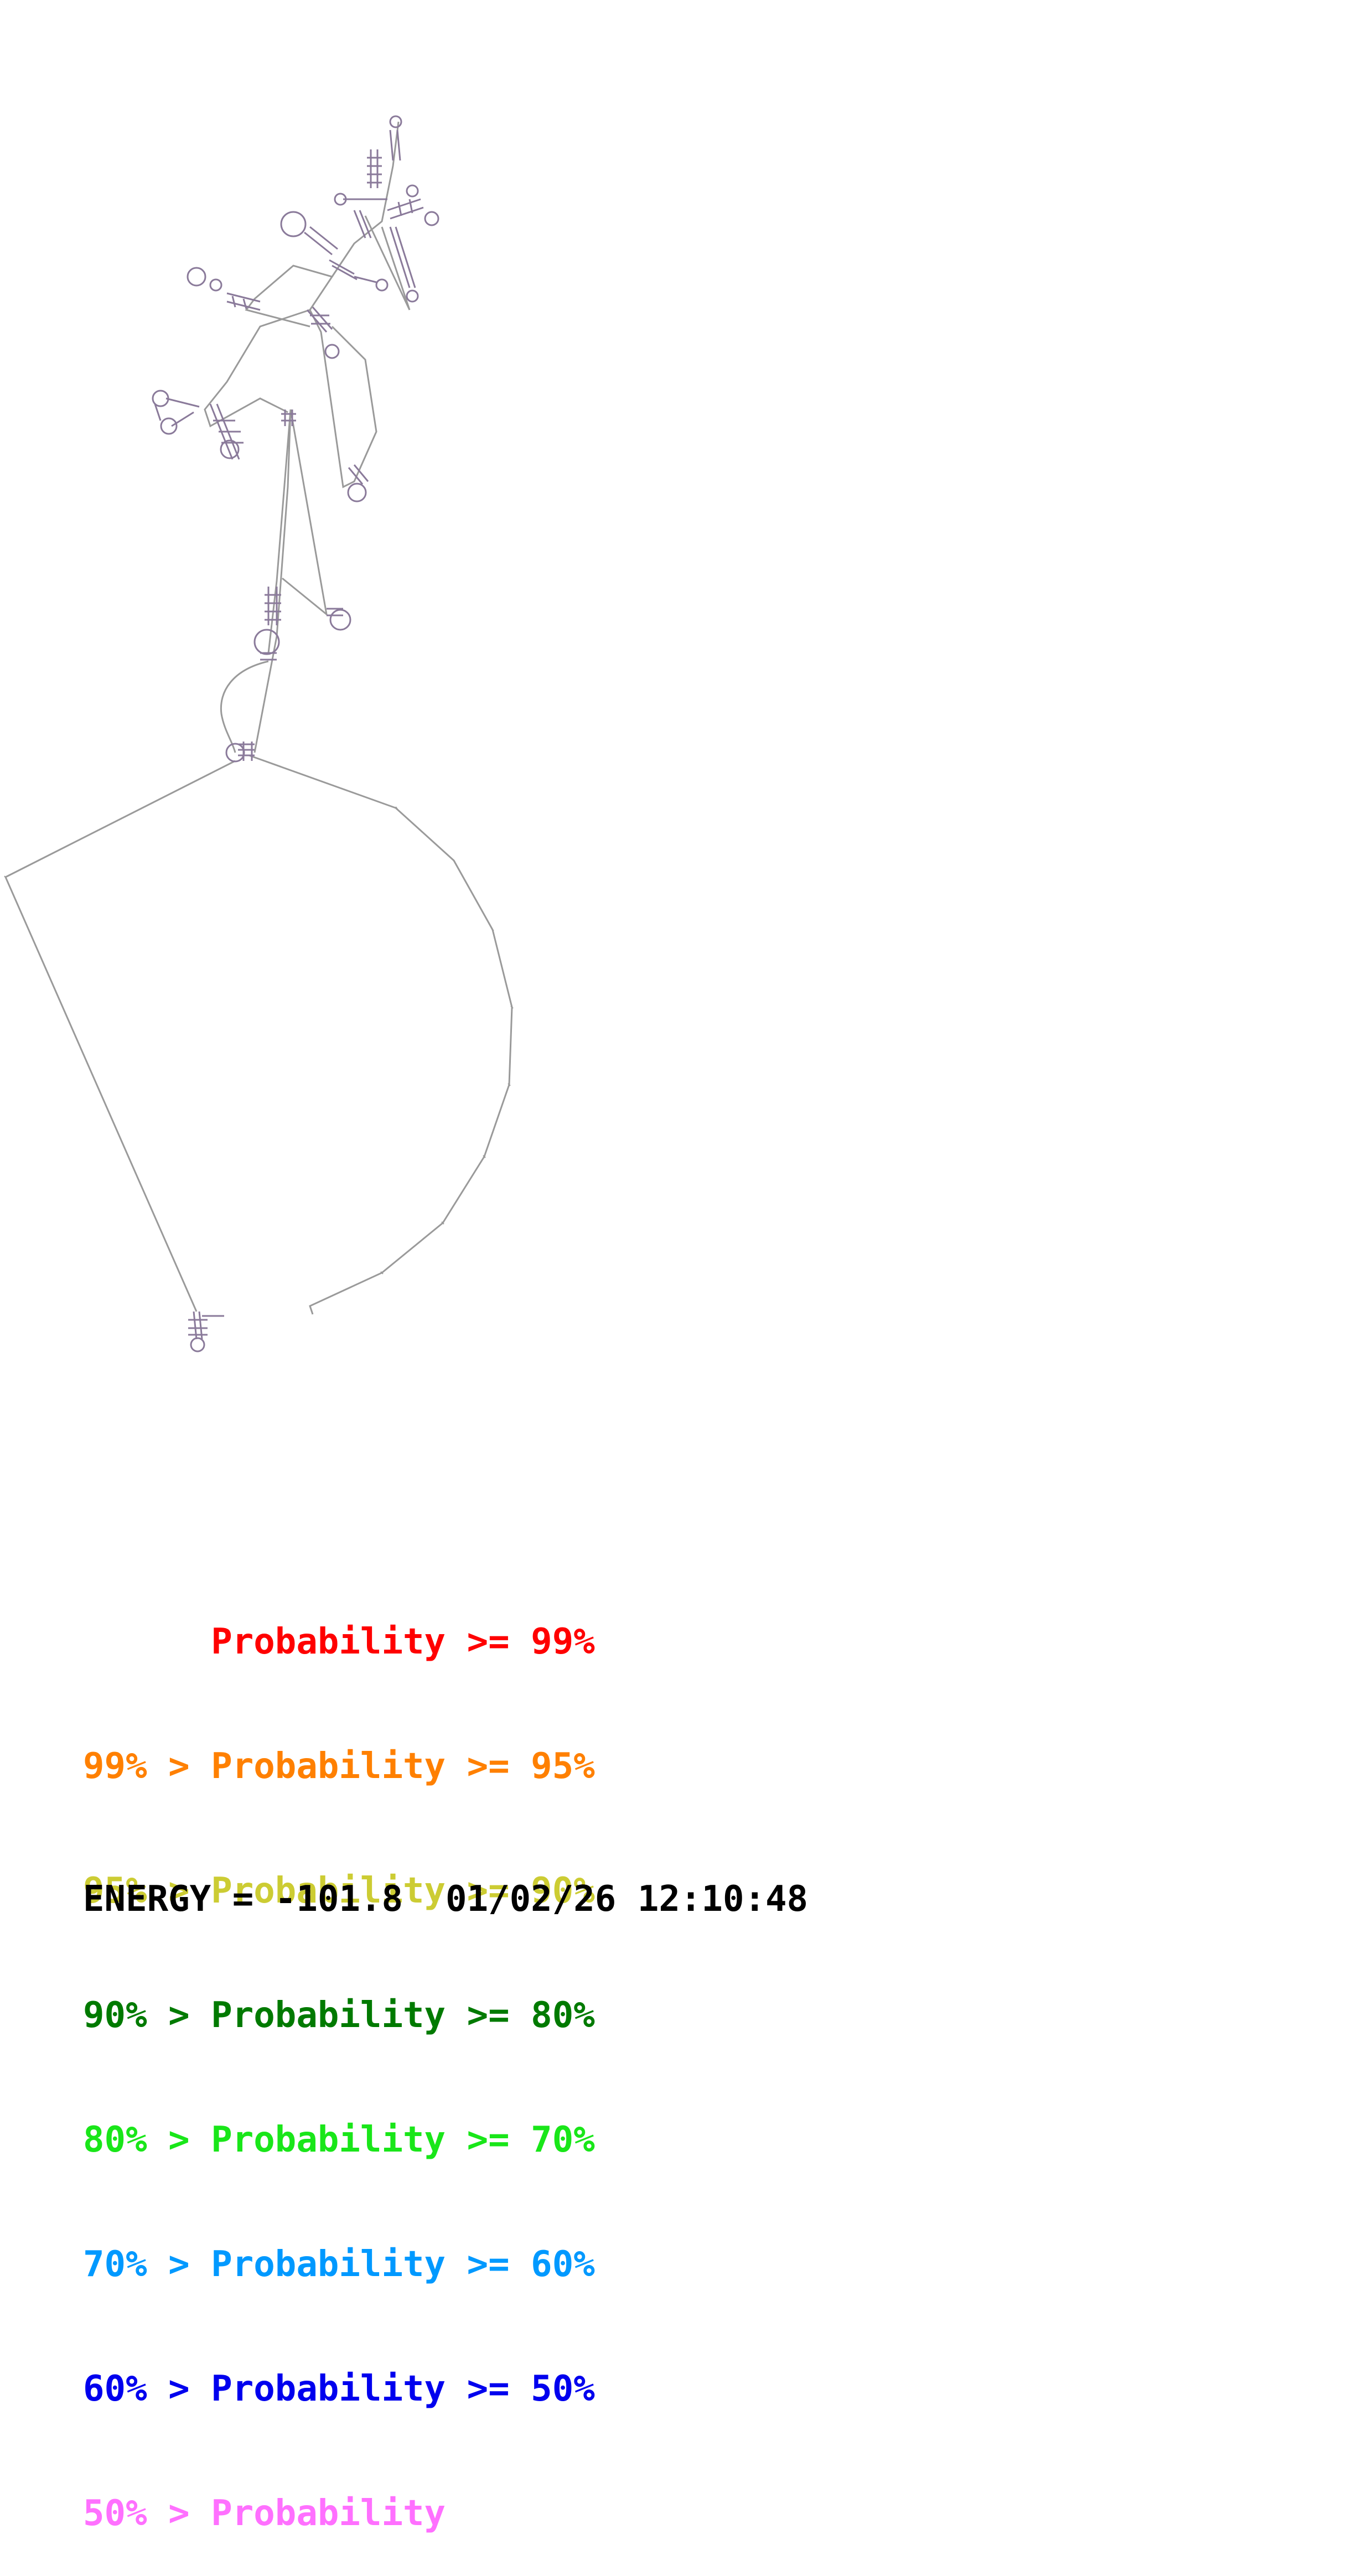 This screenshot has width=1372, height=2576. I want to click on stem-mid-cluster, so click(365, 218).